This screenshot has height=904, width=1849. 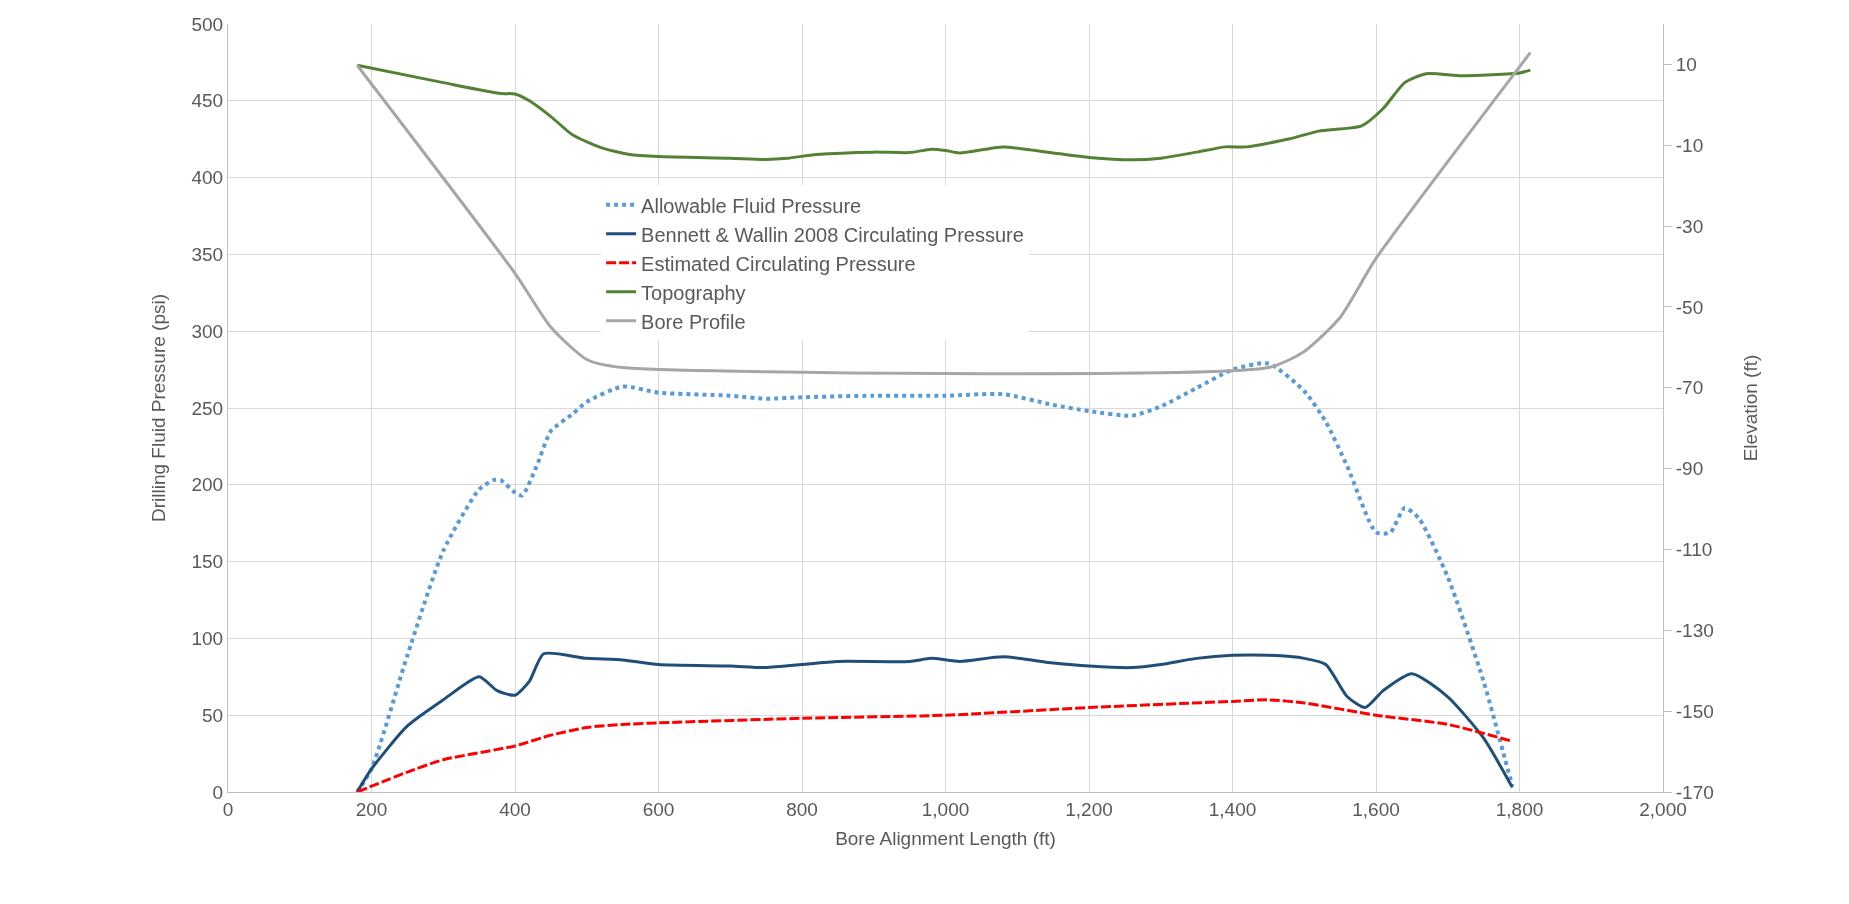 I want to click on y2-tick-label: -10, so click(x=1689, y=145).